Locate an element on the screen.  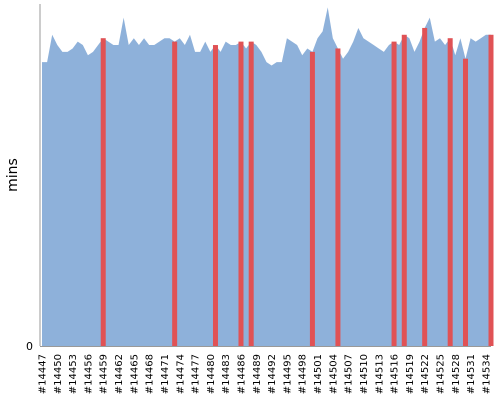
x-tick-label: #14513 is located at coordinates (379, 374).